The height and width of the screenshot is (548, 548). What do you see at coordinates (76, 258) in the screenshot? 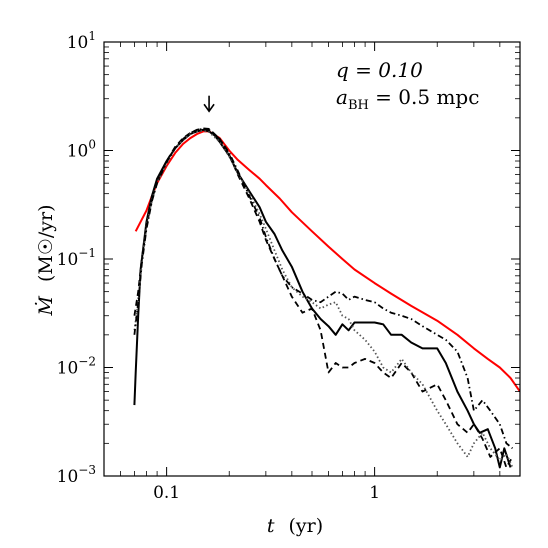
I see `y-tick-label: 10⁻¹` at bounding box center [76, 258].